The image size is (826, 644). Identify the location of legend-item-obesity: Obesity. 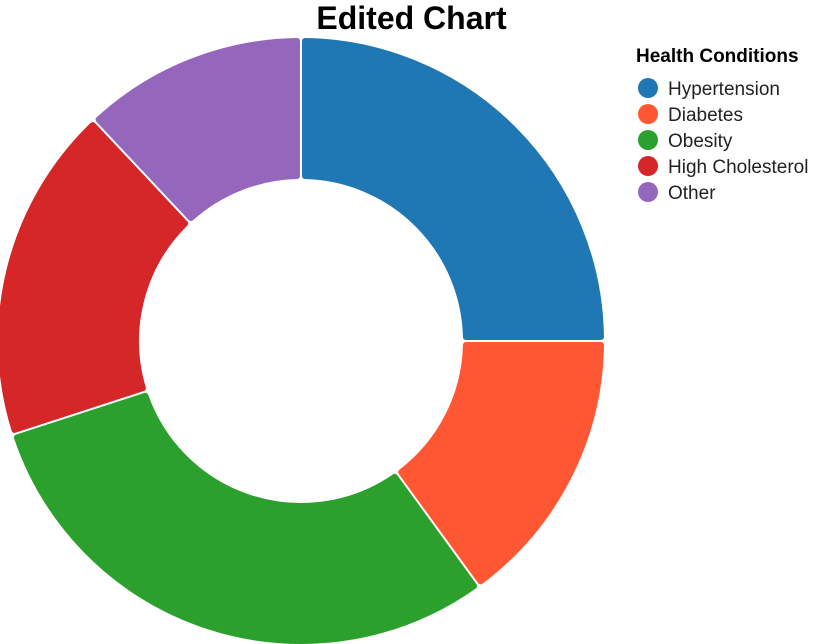
(685, 141).